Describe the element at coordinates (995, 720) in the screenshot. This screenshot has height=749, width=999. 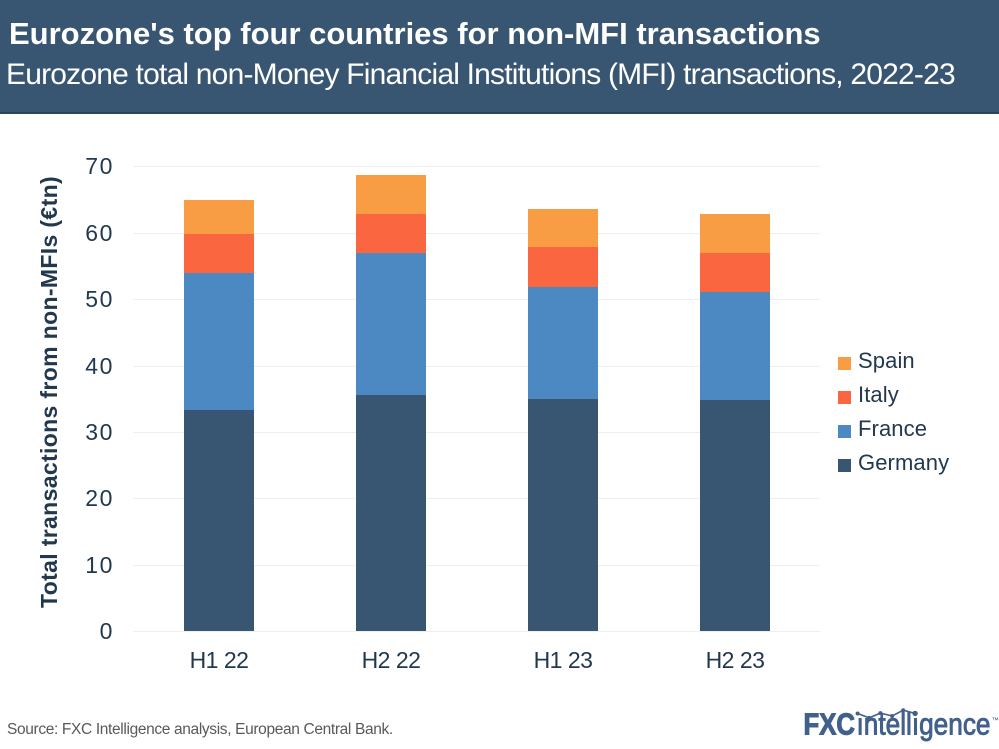
I see `svg-text: ™` at that location.